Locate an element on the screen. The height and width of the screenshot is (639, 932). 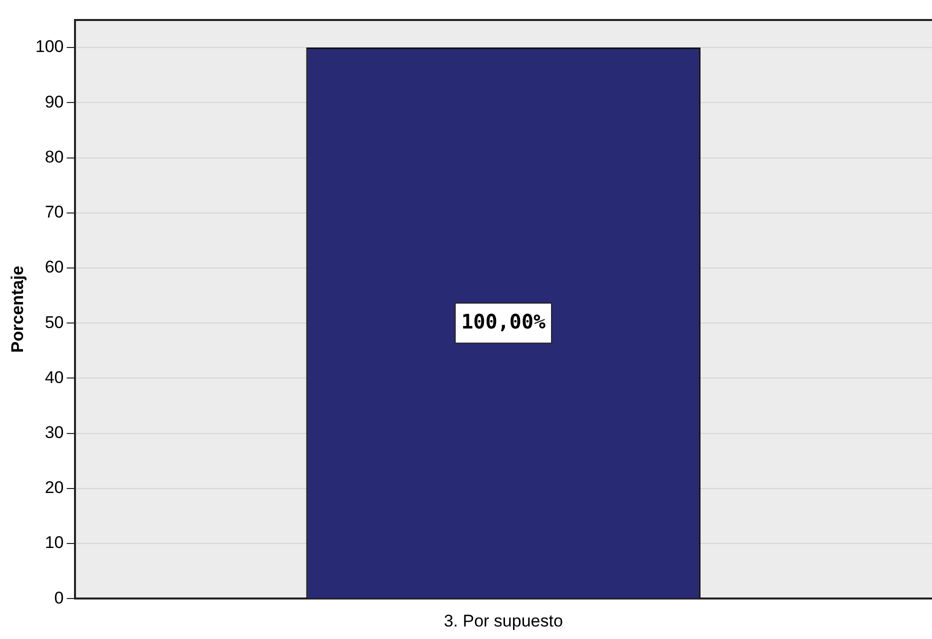
y-tick-label: 100 is located at coordinates (49, 46).